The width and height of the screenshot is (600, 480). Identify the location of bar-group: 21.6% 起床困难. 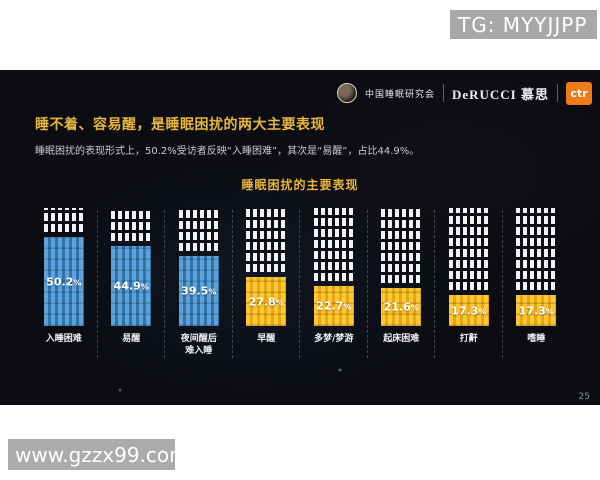
(402, 283).